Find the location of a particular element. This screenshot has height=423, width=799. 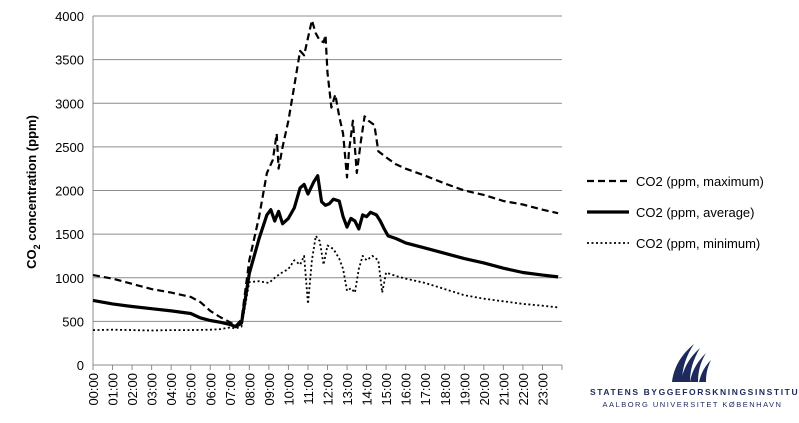

y-tick-label: 2000 is located at coordinates (69, 191).